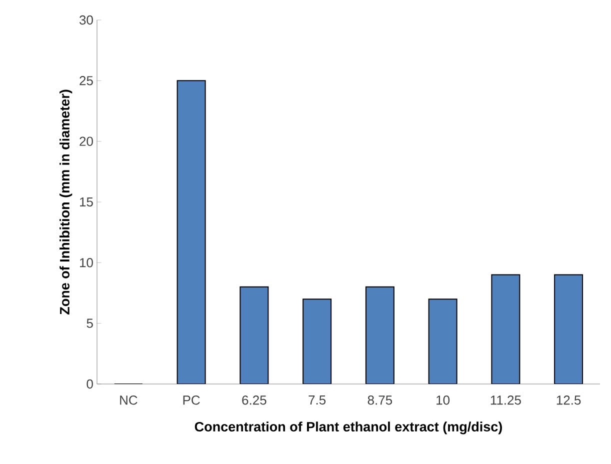 This screenshot has width=611, height=464. What do you see at coordinates (254, 400) in the screenshot?
I see `x-tick-label: 6.25` at bounding box center [254, 400].